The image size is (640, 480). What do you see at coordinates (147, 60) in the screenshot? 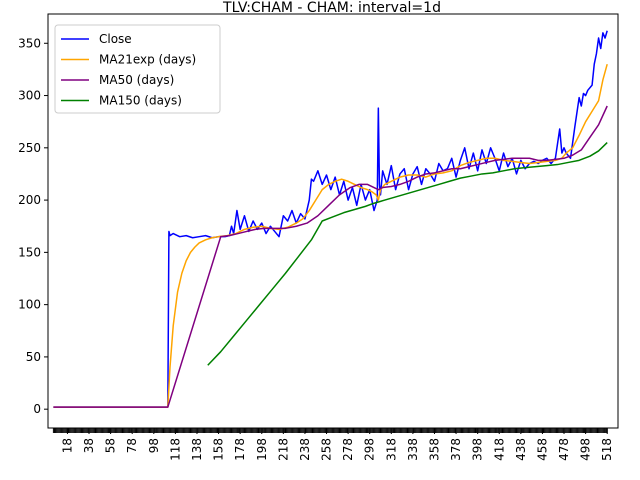
I see `legend-label: MA21exp (days)` at bounding box center [147, 60].